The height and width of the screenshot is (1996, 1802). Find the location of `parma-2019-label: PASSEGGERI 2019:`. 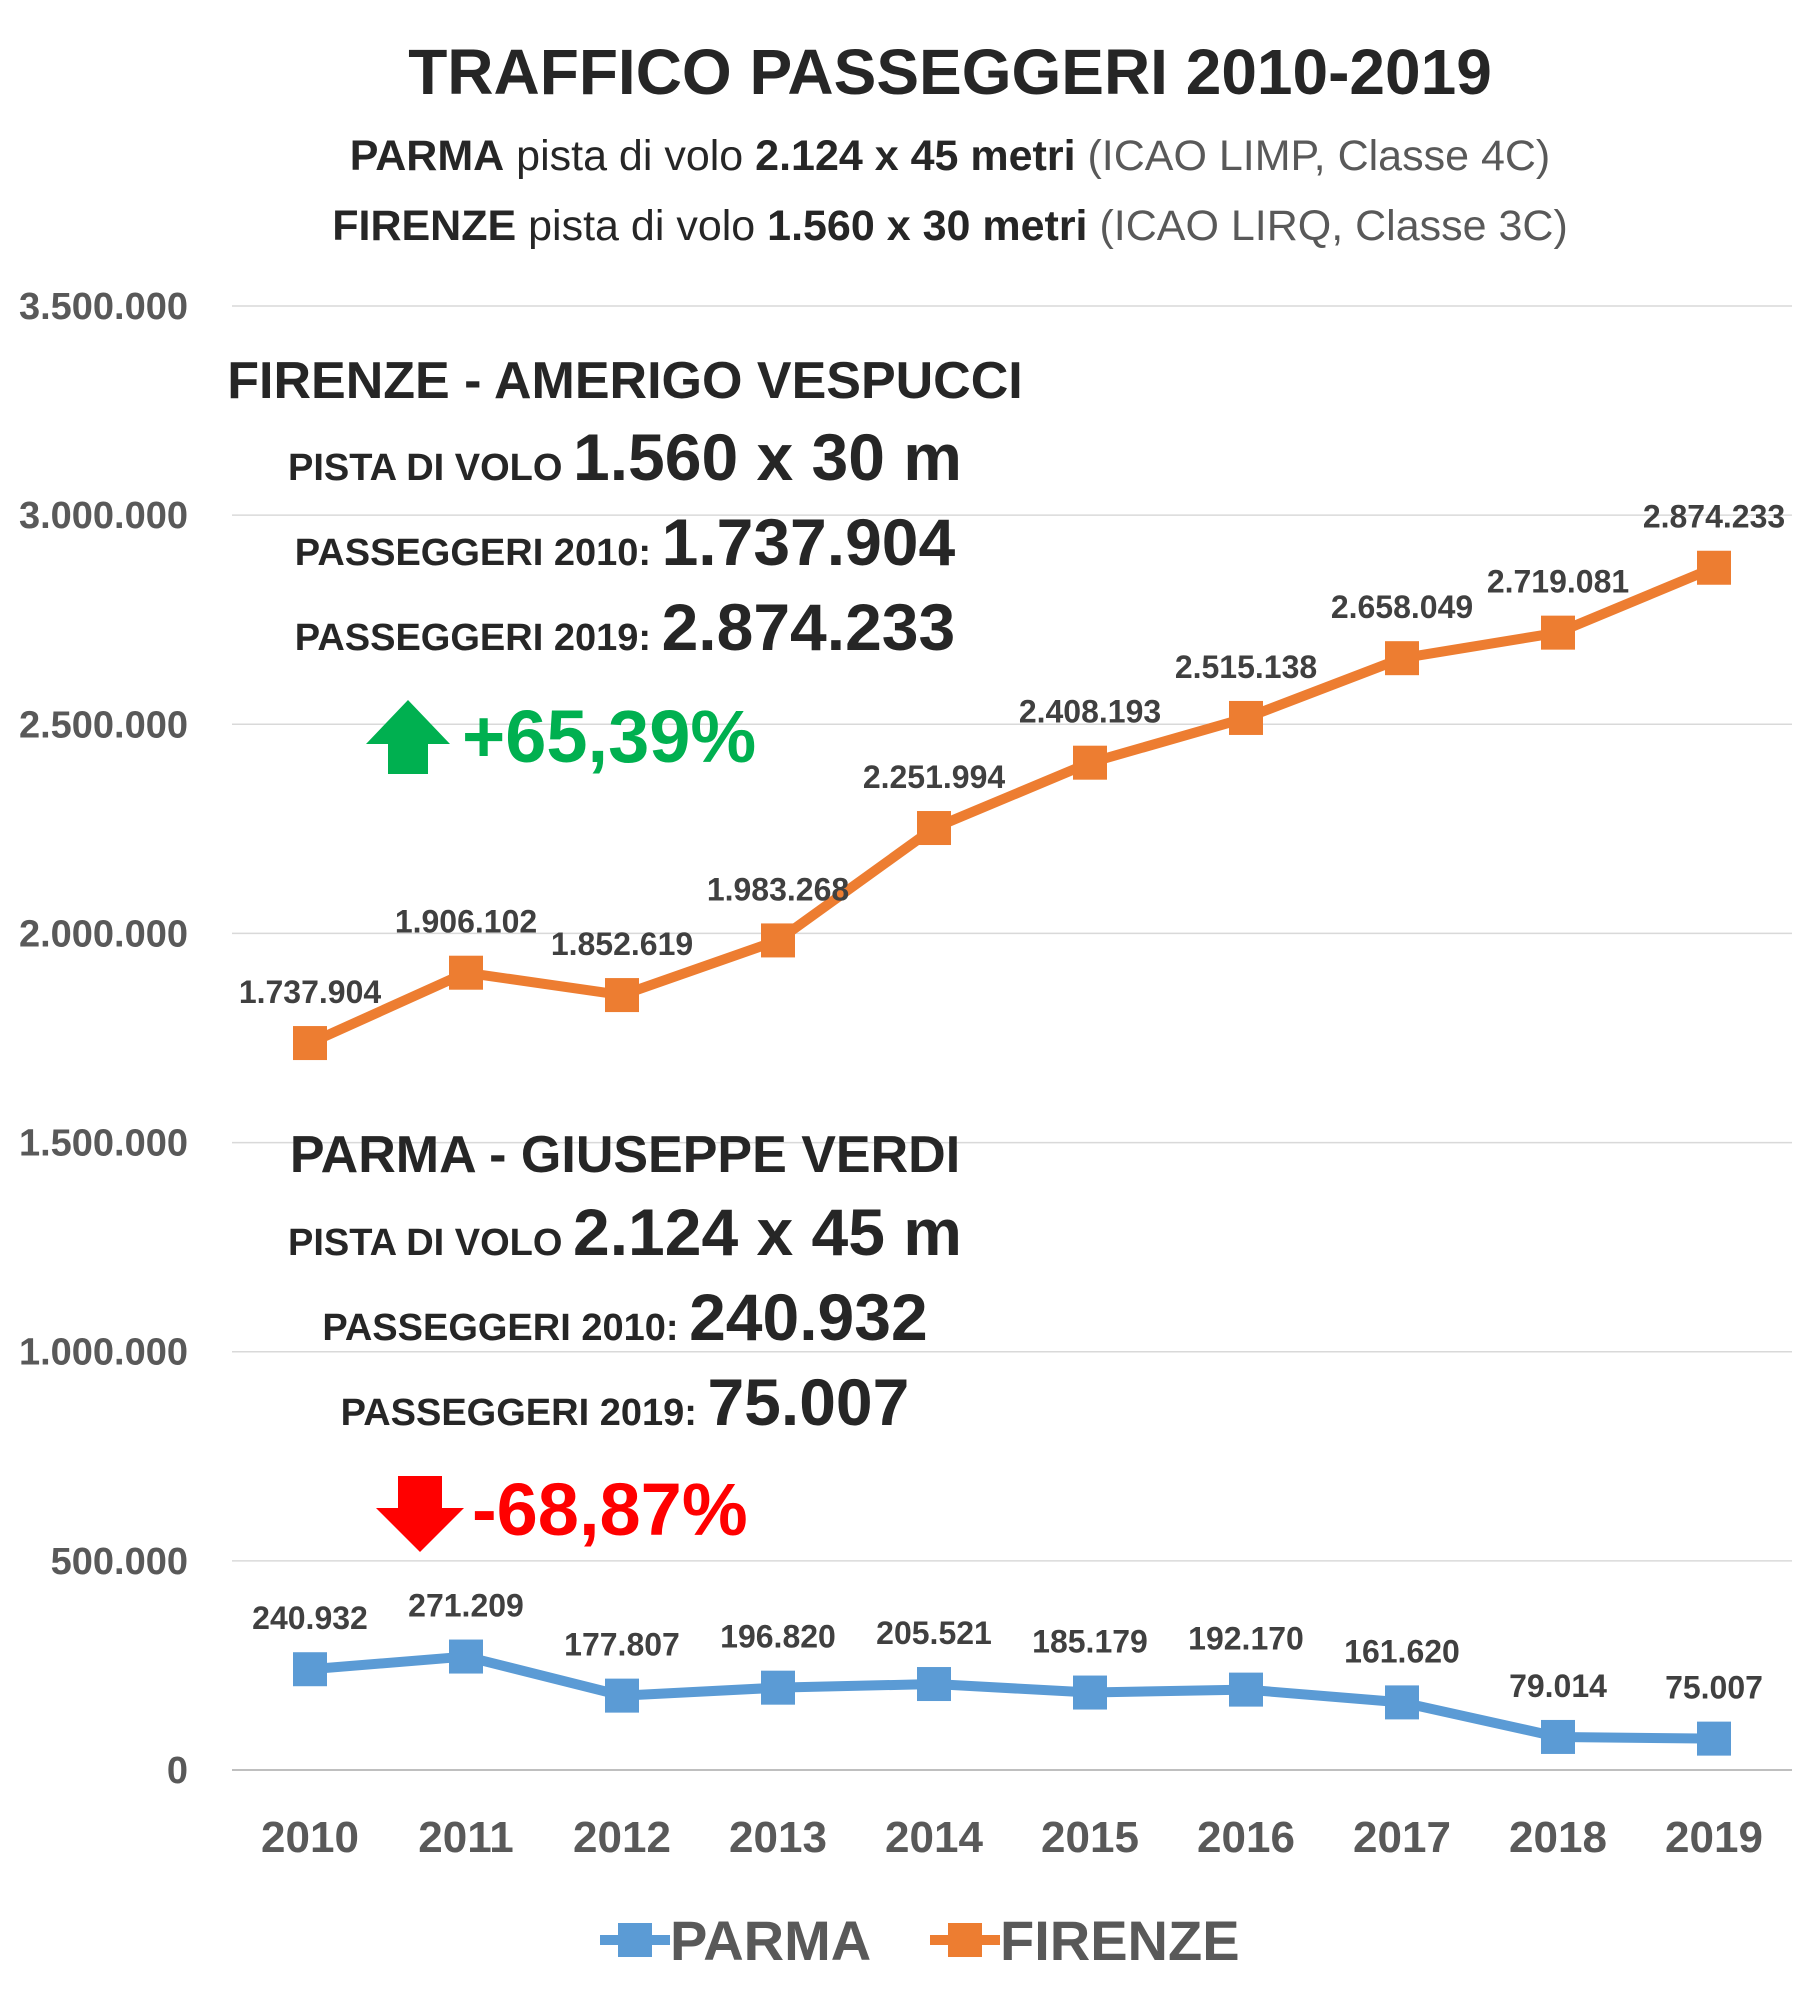

parma-2019-label: PASSEGGERI 2019: is located at coordinates (524, 1413).